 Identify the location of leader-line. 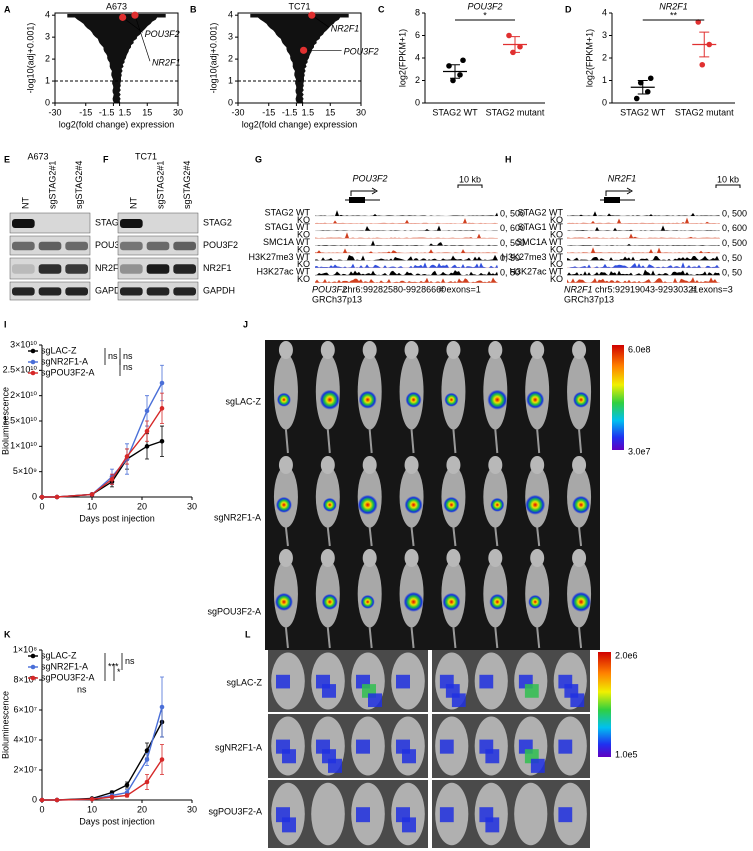
(142, 38).